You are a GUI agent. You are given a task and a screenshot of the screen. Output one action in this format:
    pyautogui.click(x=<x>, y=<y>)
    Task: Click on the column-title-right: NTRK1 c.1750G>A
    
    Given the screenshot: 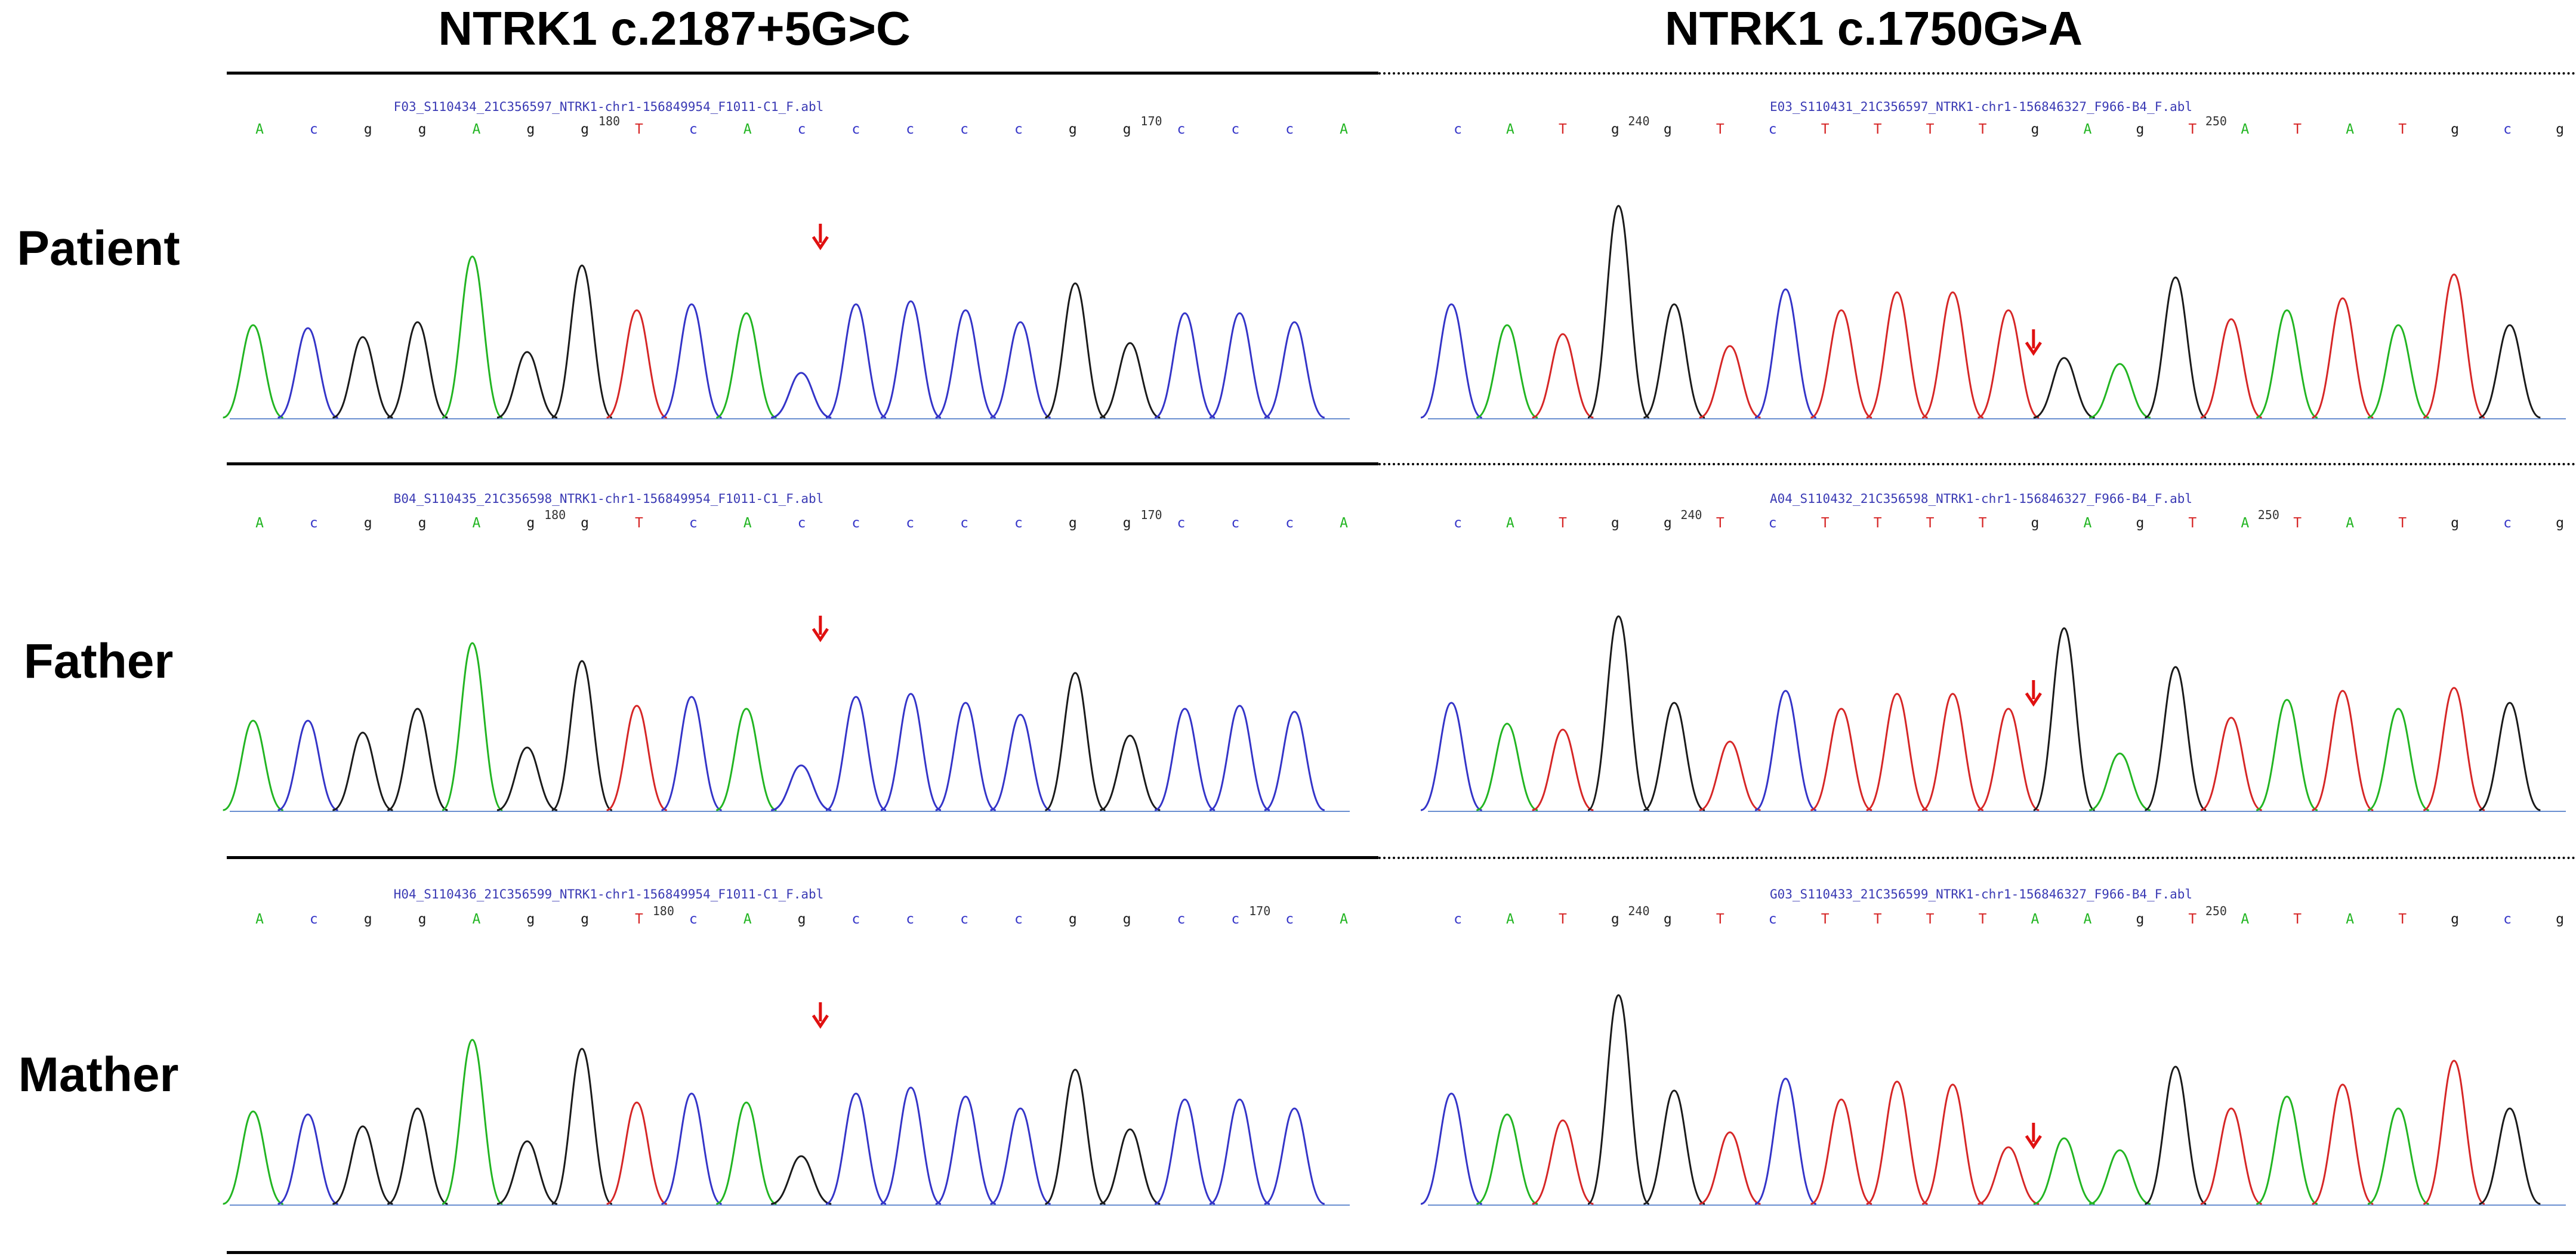 What is the action you would take?
    pyautogui.click(x=1873, y=28)
    